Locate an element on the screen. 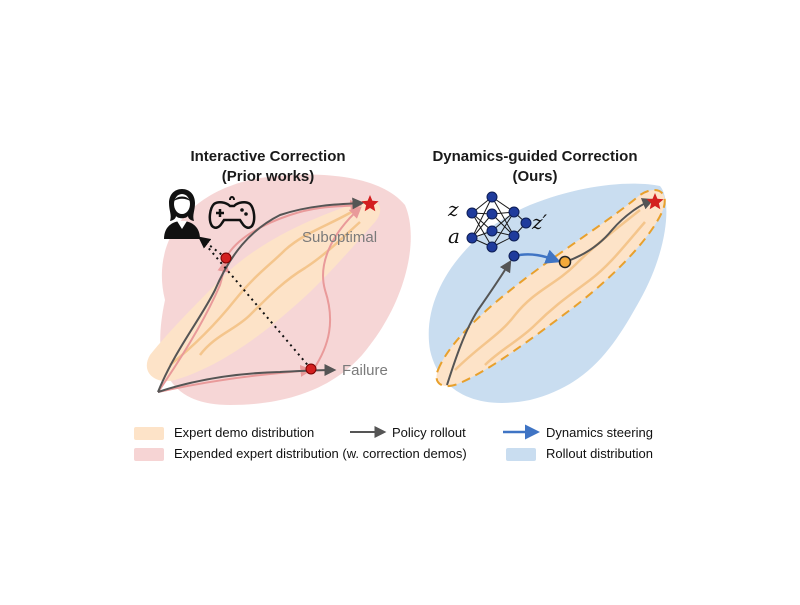 The height and width of the screenshot is (605, 800). correction-demo-line-bottom is located at coordinates (337, 288).